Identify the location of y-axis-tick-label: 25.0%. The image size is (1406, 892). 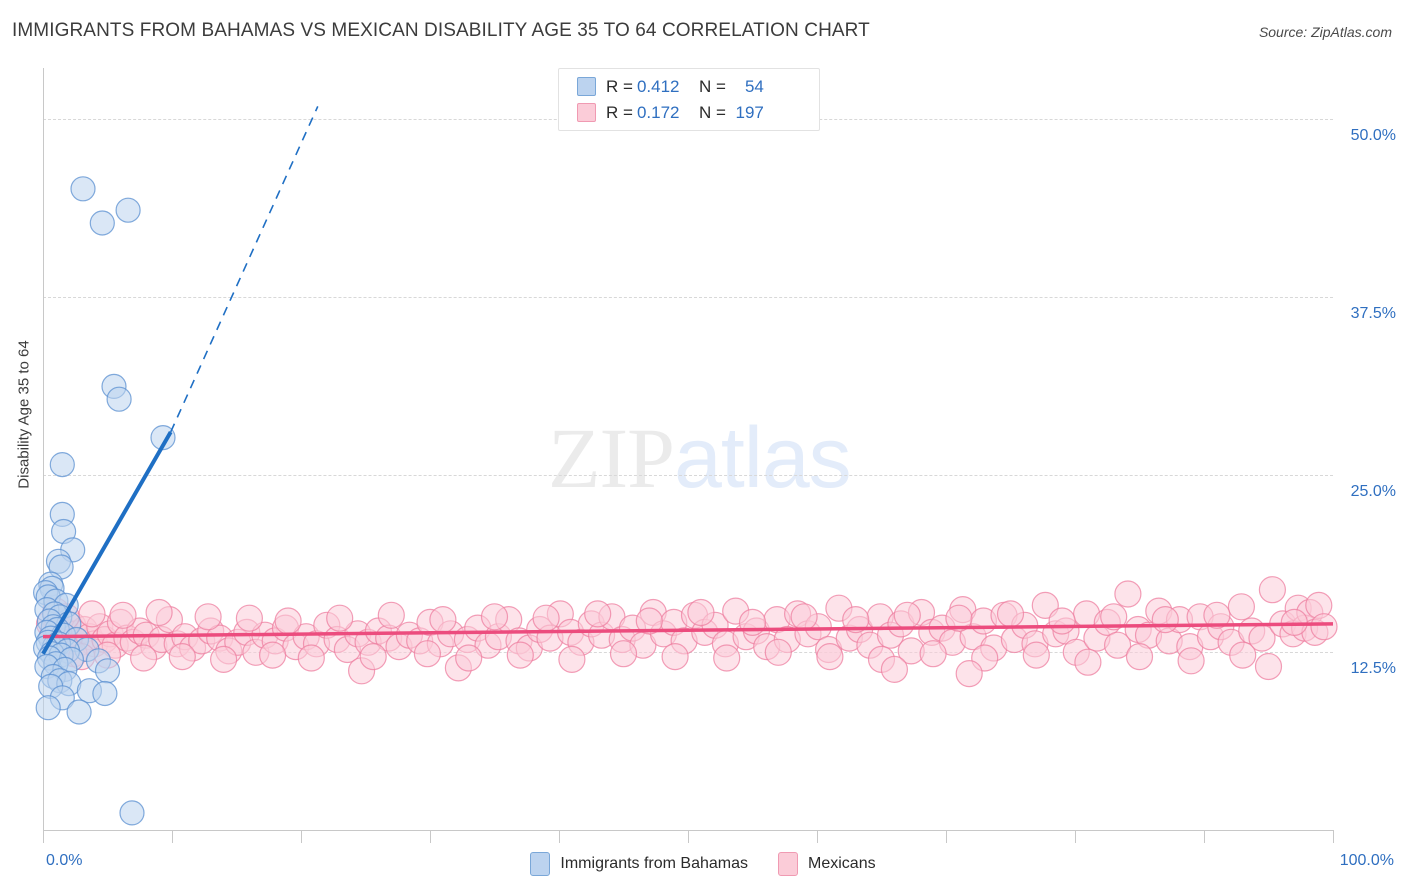
(1373, 491).